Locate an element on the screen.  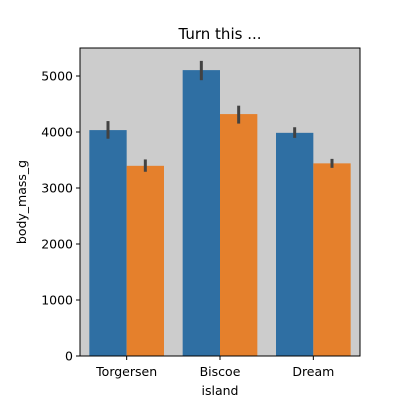
y-axis: 0 1000 2000 3000 4000 5000 is located at coordinates (60, 216).